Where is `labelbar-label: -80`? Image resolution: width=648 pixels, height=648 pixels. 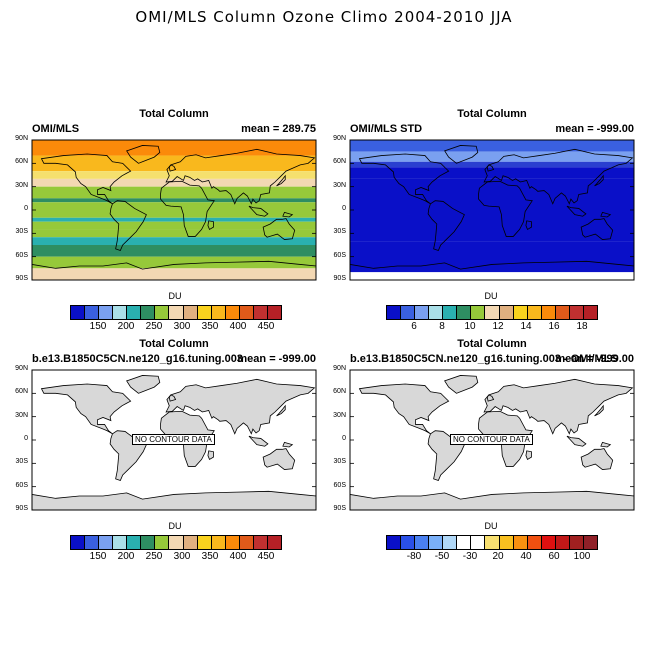
labelbar-label: -80 is located at coordinates (414, 556).